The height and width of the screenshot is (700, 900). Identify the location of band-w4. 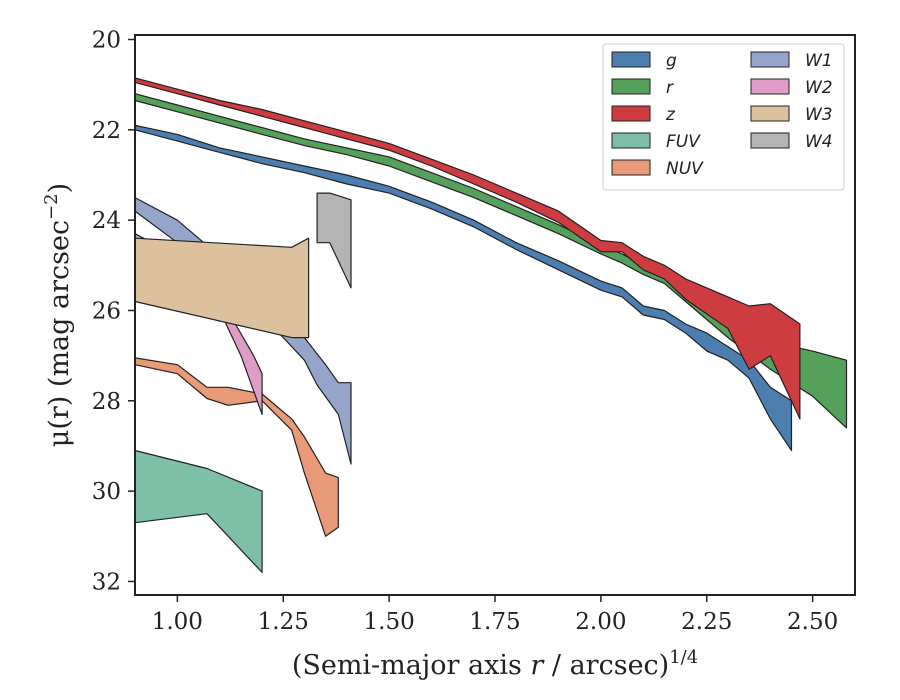
(334, 240).